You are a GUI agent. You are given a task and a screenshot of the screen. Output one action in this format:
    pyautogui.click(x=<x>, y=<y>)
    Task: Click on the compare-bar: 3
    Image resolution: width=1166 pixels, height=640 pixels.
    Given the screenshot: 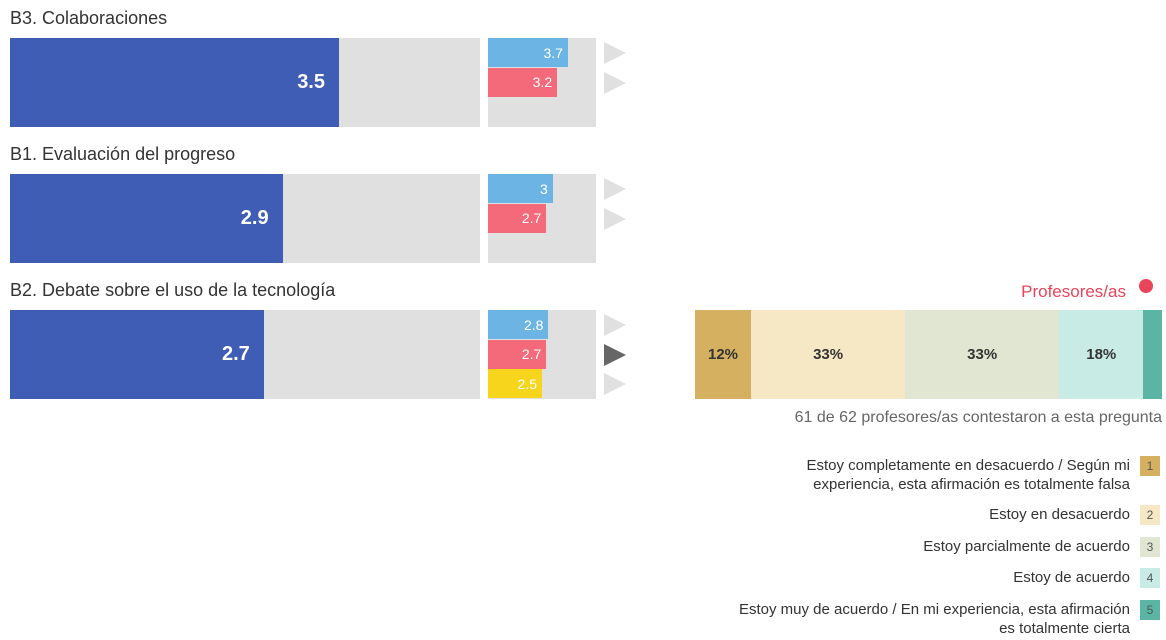 What is the action you would take?
    pyautogui.click(x=520, y=188)
    